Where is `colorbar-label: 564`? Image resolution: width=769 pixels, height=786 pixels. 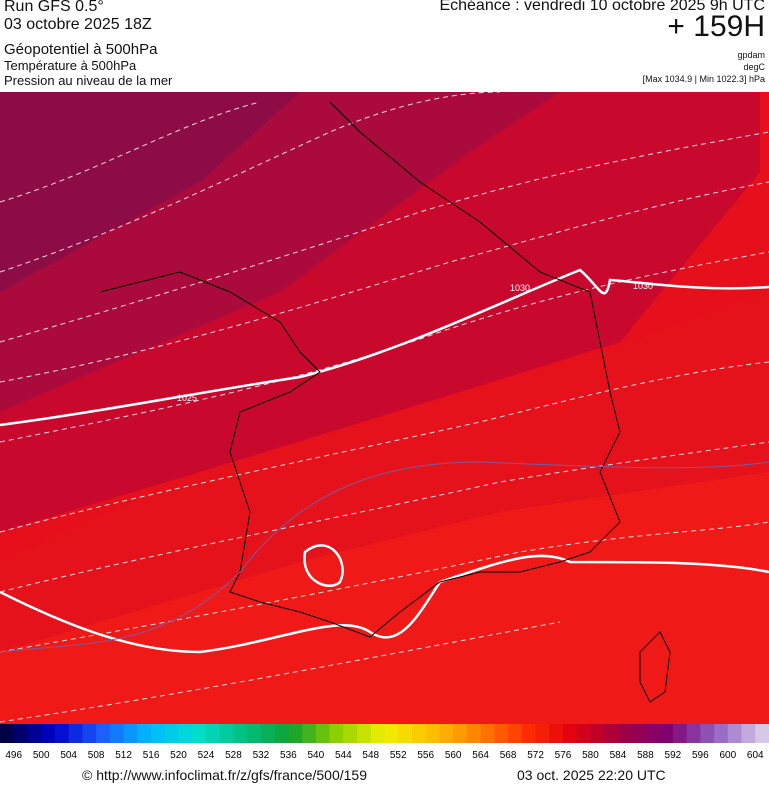 colorbar-label: 564 is located at coordinates (480, 755).